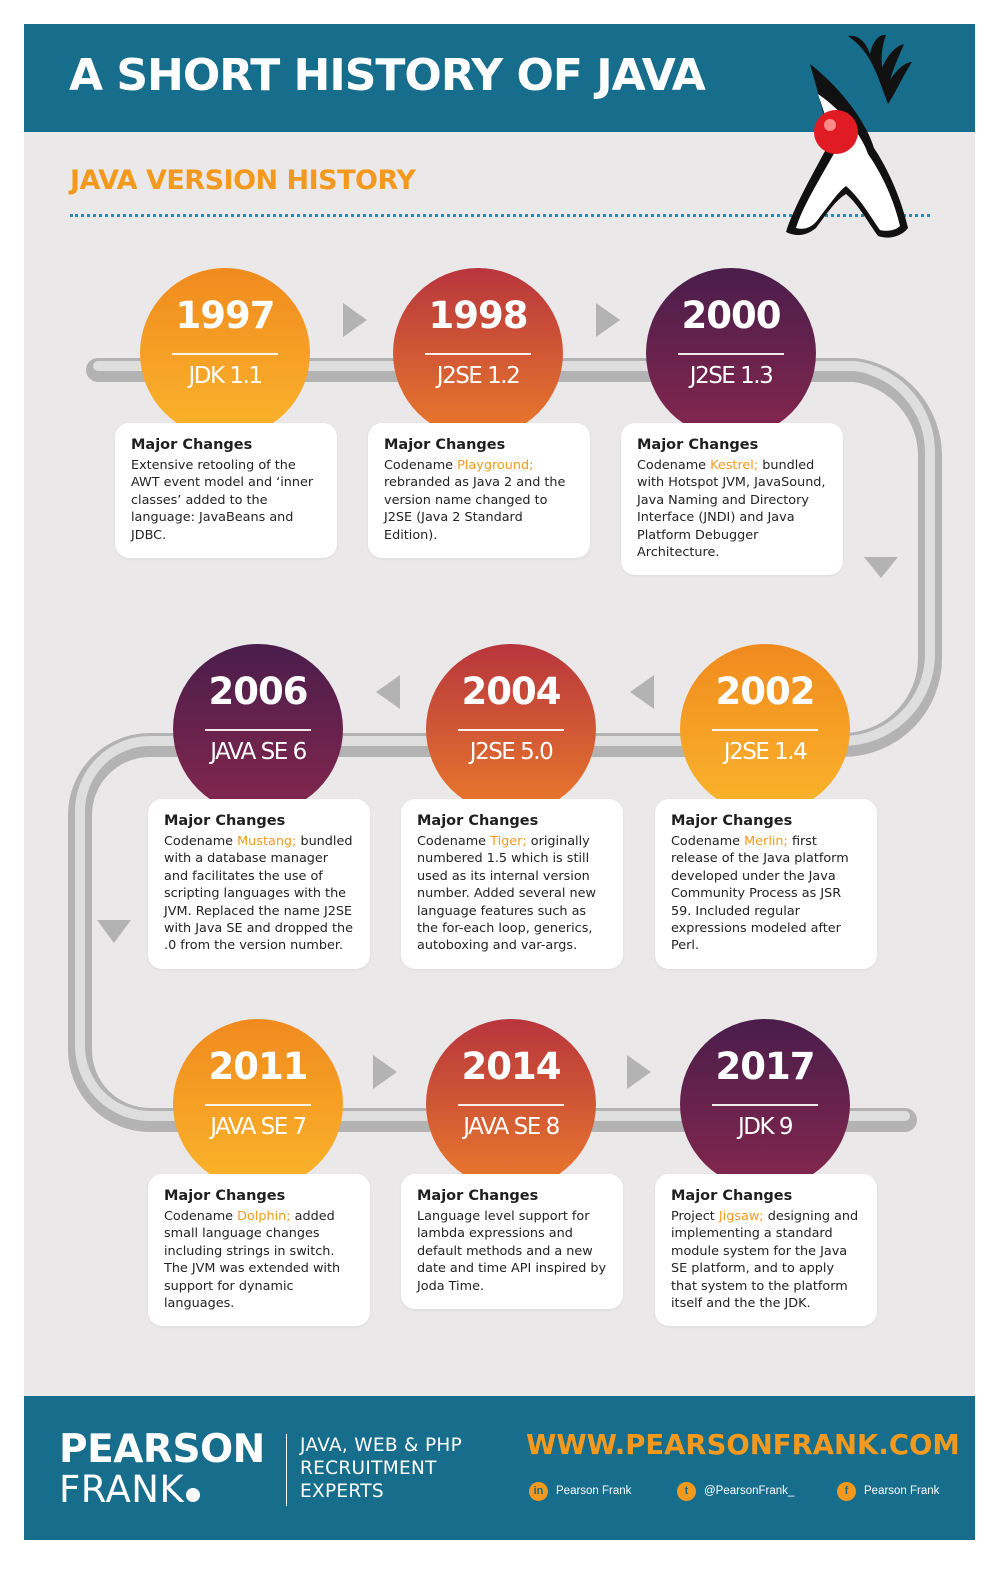  Describe the element at coordinates (495, 465) in the screenshot. I see `codename: Playground;` at that location.